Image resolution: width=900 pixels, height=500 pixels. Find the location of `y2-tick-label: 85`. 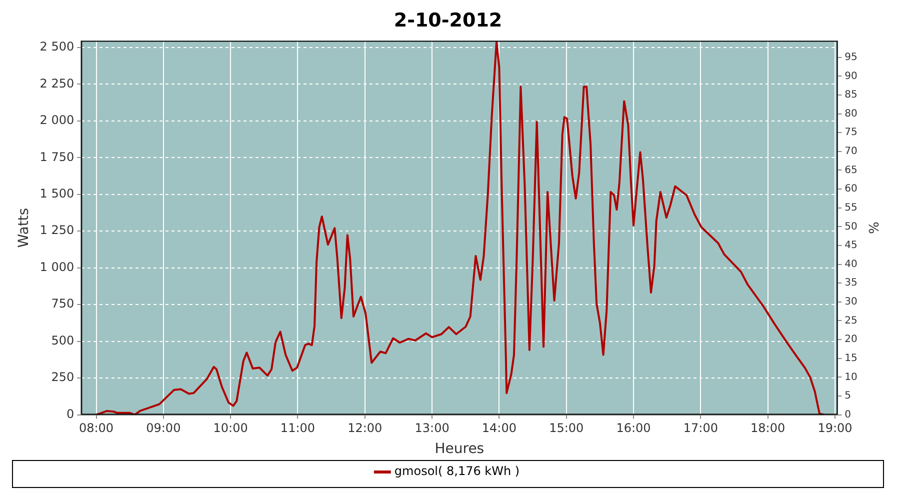

y2-tick-label: 85 is located at coordinates (851, 95).